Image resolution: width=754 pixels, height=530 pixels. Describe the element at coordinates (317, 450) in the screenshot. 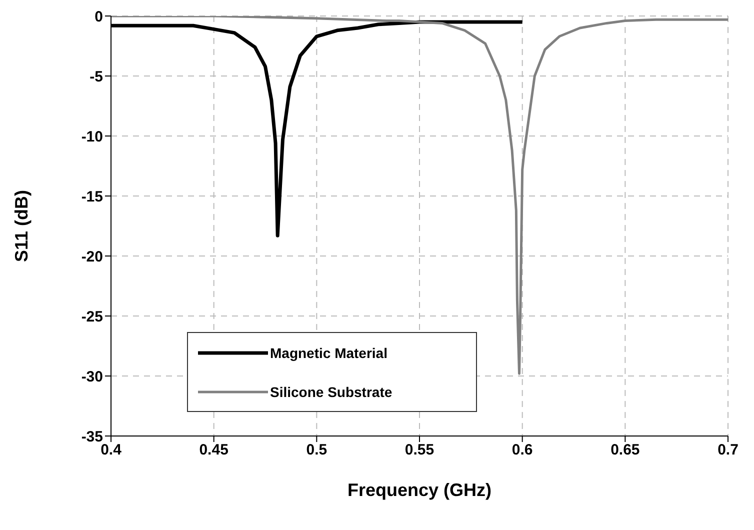

I see `x-tick-label: 0.5` at that location.